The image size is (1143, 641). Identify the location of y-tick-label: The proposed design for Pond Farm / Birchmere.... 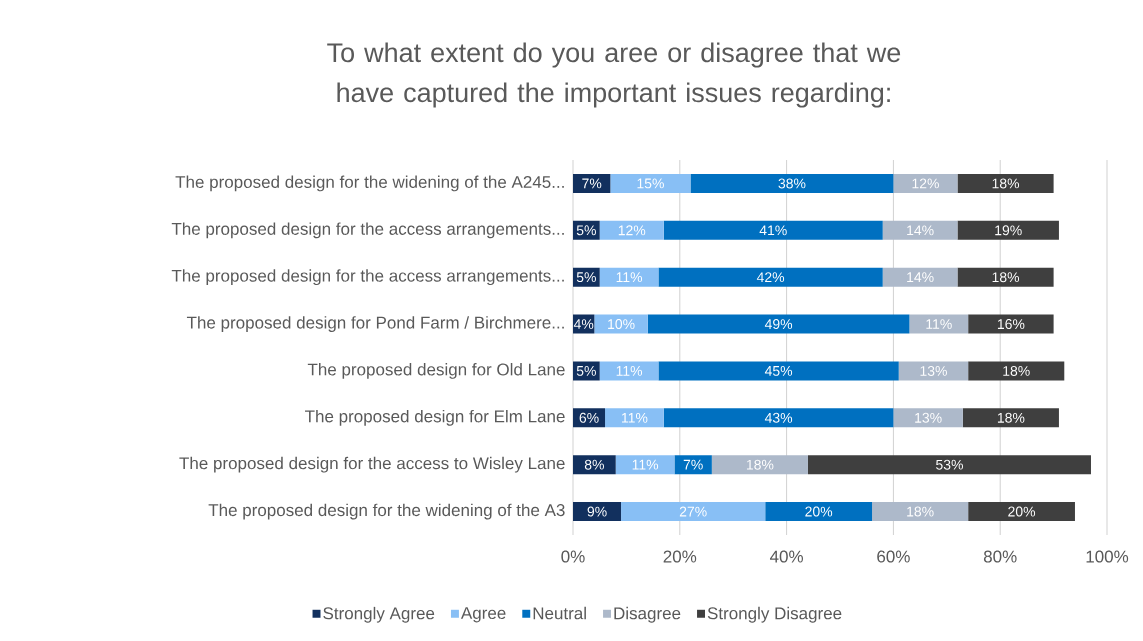
(375, 324).